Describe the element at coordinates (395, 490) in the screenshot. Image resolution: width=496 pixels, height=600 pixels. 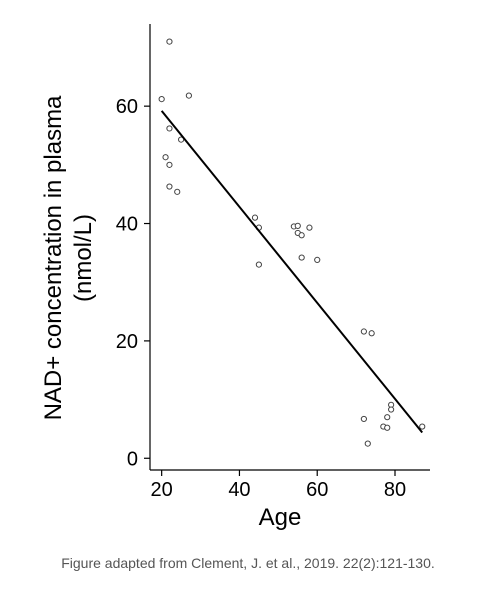
I see `x-tick-label: 80` at that location.